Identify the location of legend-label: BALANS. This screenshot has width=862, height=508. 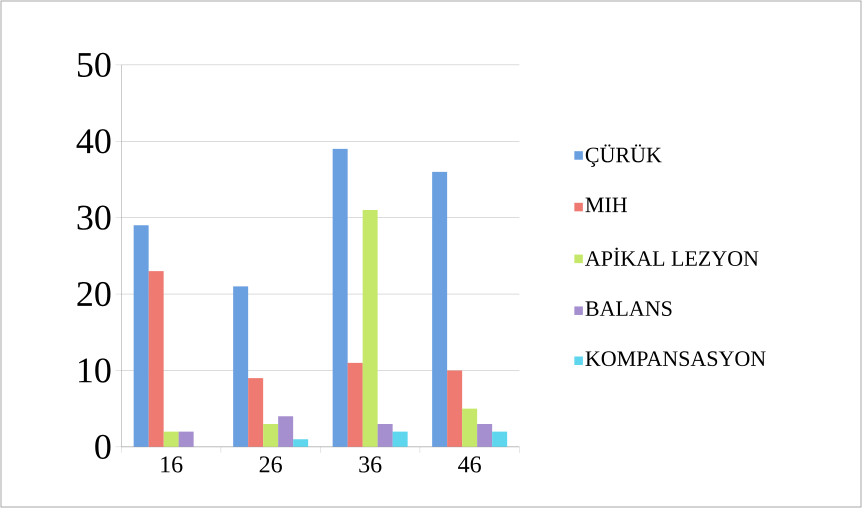
(628, 308).